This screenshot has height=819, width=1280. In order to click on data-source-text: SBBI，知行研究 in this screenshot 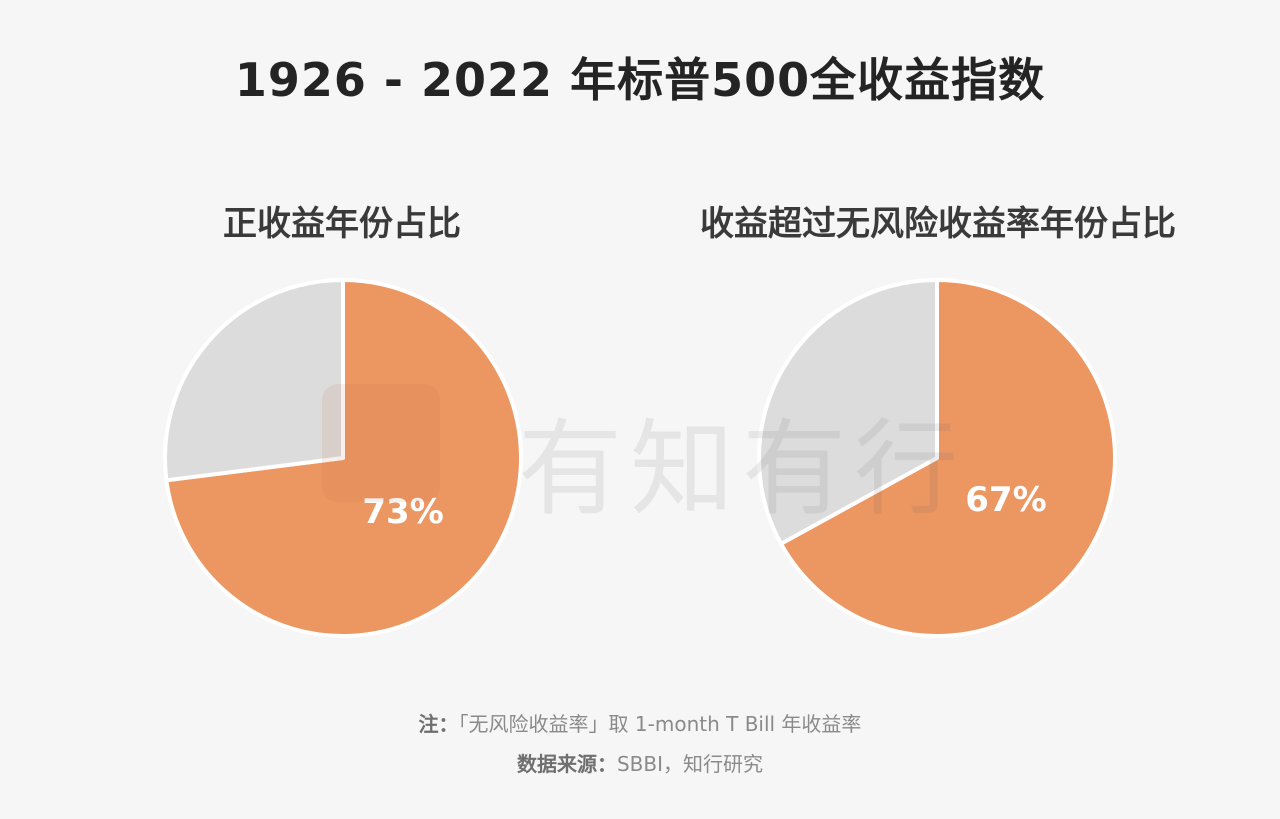, I will do `click(690, 764)`.